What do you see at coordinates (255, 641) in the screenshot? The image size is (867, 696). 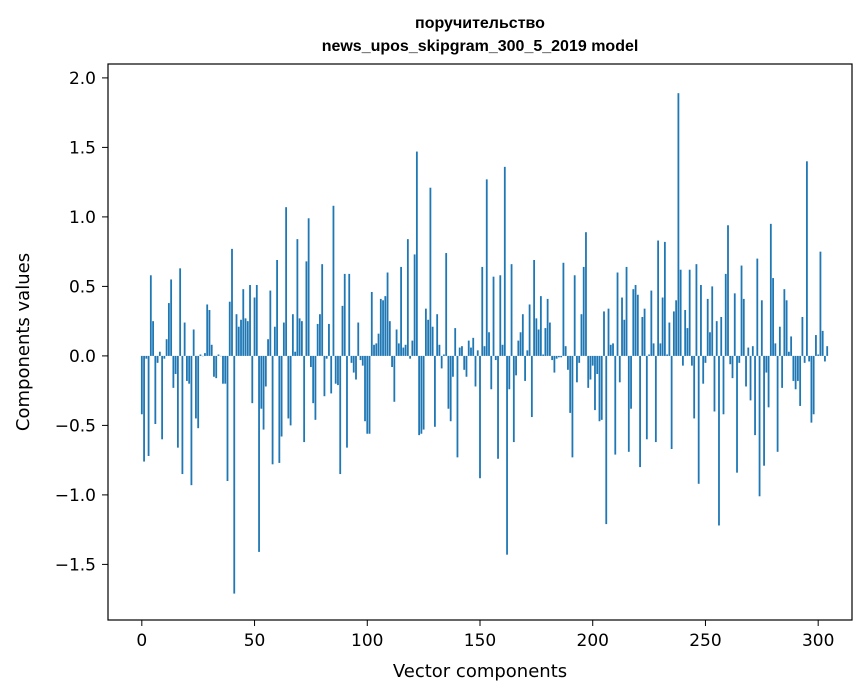 I see `x-tick-label: 50` at bounding box center [255, 641].